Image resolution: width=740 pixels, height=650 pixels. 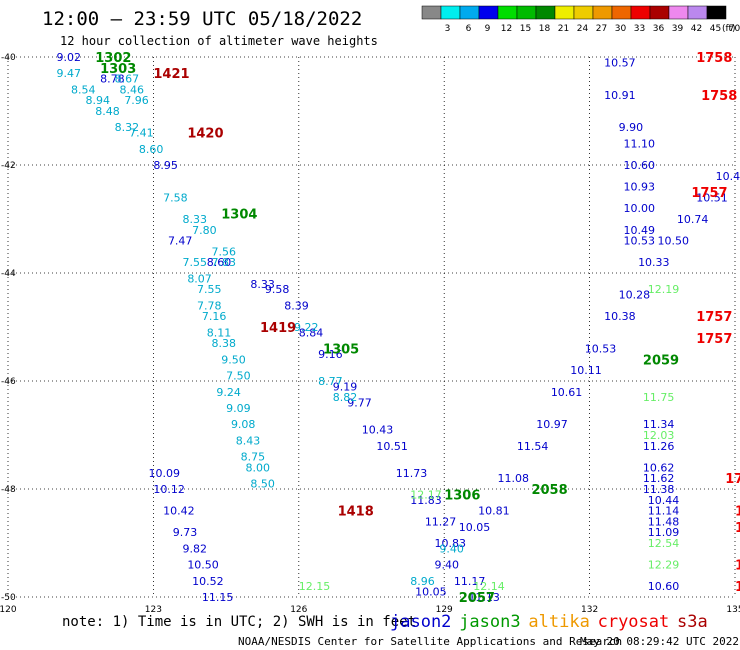 What do you see at coordinates (219, 262) in the screenshot?
I see `swh-label: 8.60` at bounding box center [219, 262].